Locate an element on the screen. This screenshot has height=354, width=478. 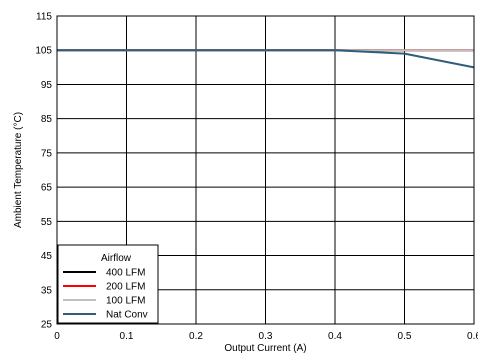
legend: Airflow 400 LFM 200 LFM 100 LFM Nat Conv is located at coordinates (108, 284).